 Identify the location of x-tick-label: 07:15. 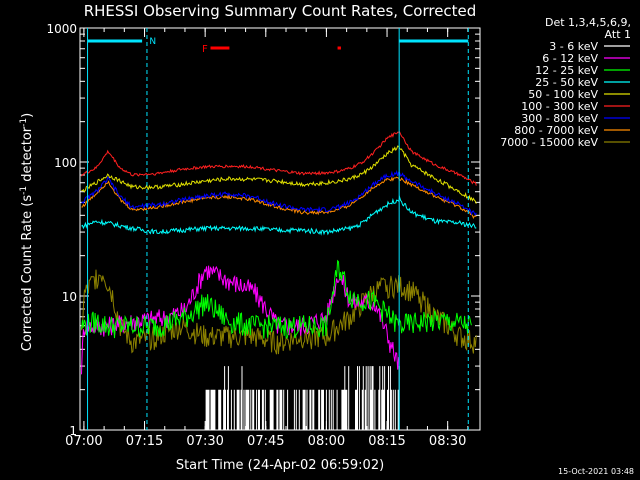
(144, 441).